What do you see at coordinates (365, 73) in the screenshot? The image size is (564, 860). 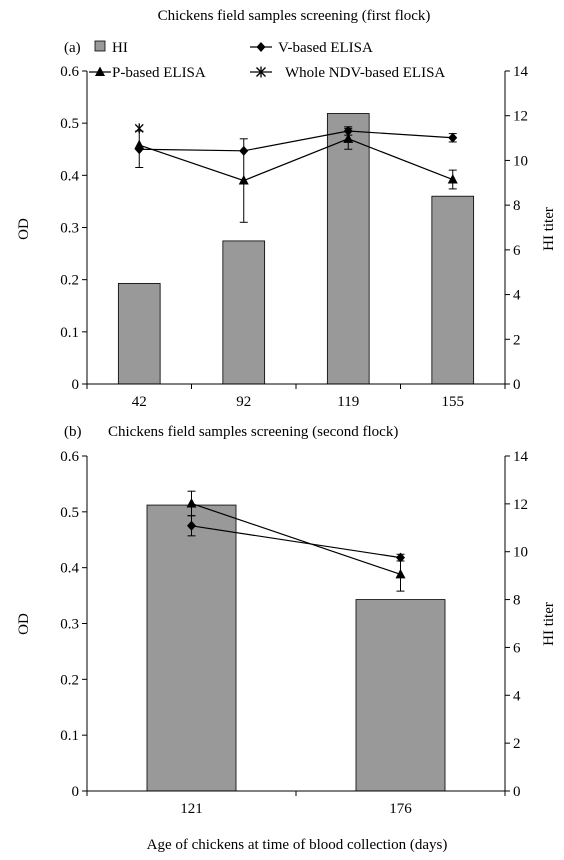 I see `legend-whole-label: Whole NDV-based ELISA` at bounding box center [365, 73].